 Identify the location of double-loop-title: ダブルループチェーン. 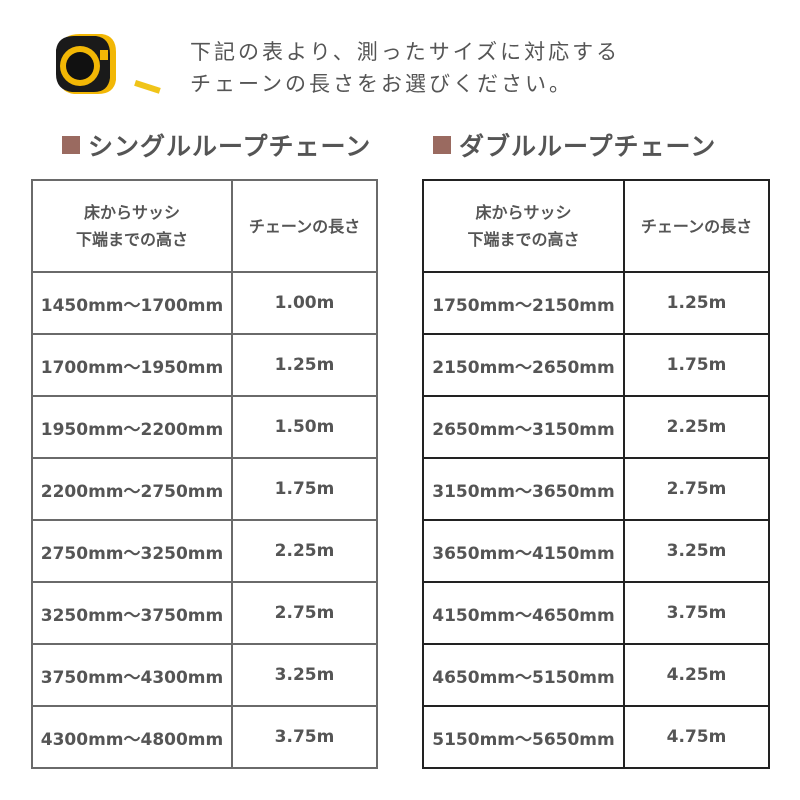
(588, 146).